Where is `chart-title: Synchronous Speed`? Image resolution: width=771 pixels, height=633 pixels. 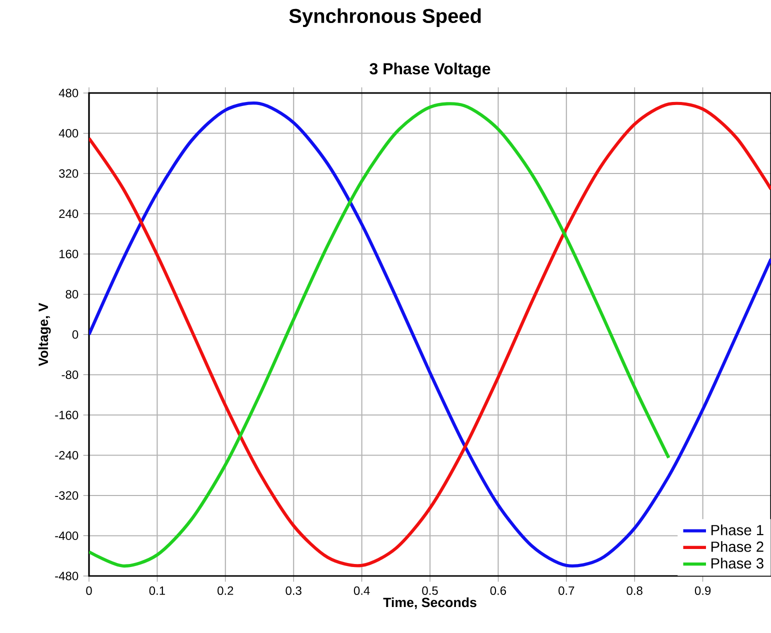 chart-title: Synchronous Speed is located at coordinates (385, 18).